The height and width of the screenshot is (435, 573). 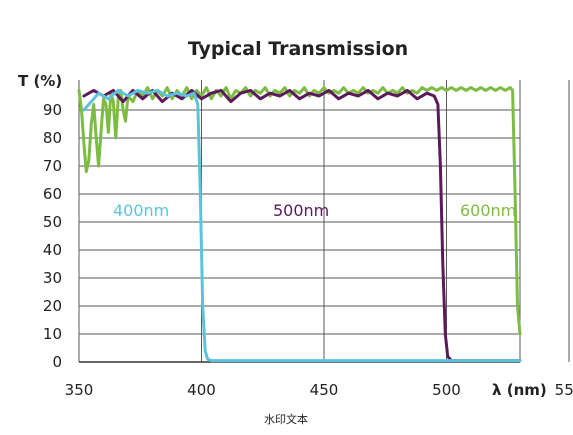 What do you see at coordinates (52, 306) in the screenshot?
I see `y-tick-label: 20` at bounding box center [52, 306].